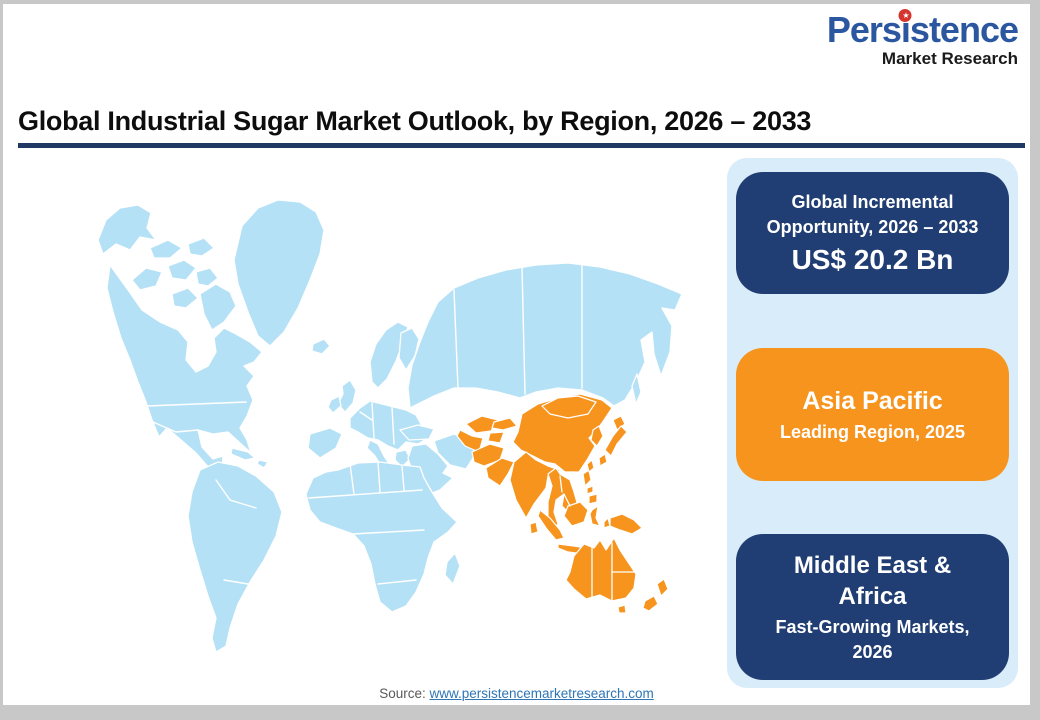  What do you see at coordinates (905, 15) in the screenshot?
I see `logo-star-icon: ★` at bounding box center [905, 15].